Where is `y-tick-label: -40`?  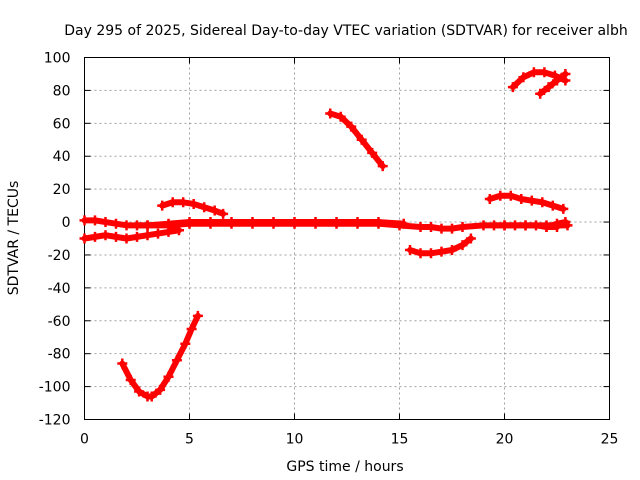 y-tick-label: -40 is located at coordinates (59, 289).